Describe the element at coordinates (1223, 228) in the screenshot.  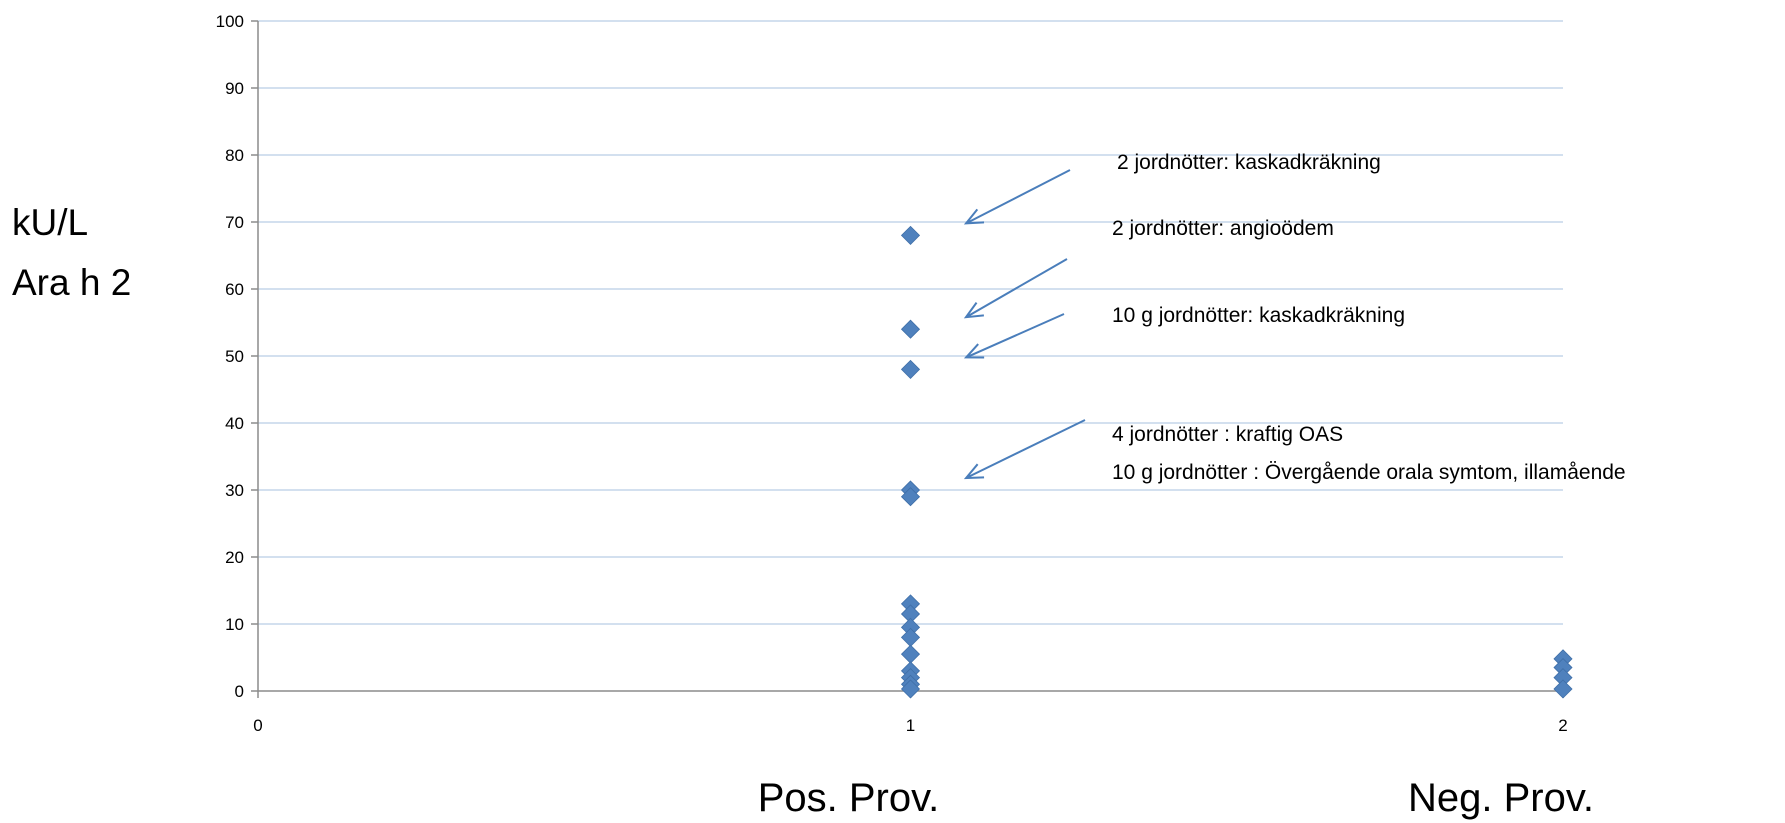
I see `annotation-text: 2 jordnötter: angioödem` at that location.